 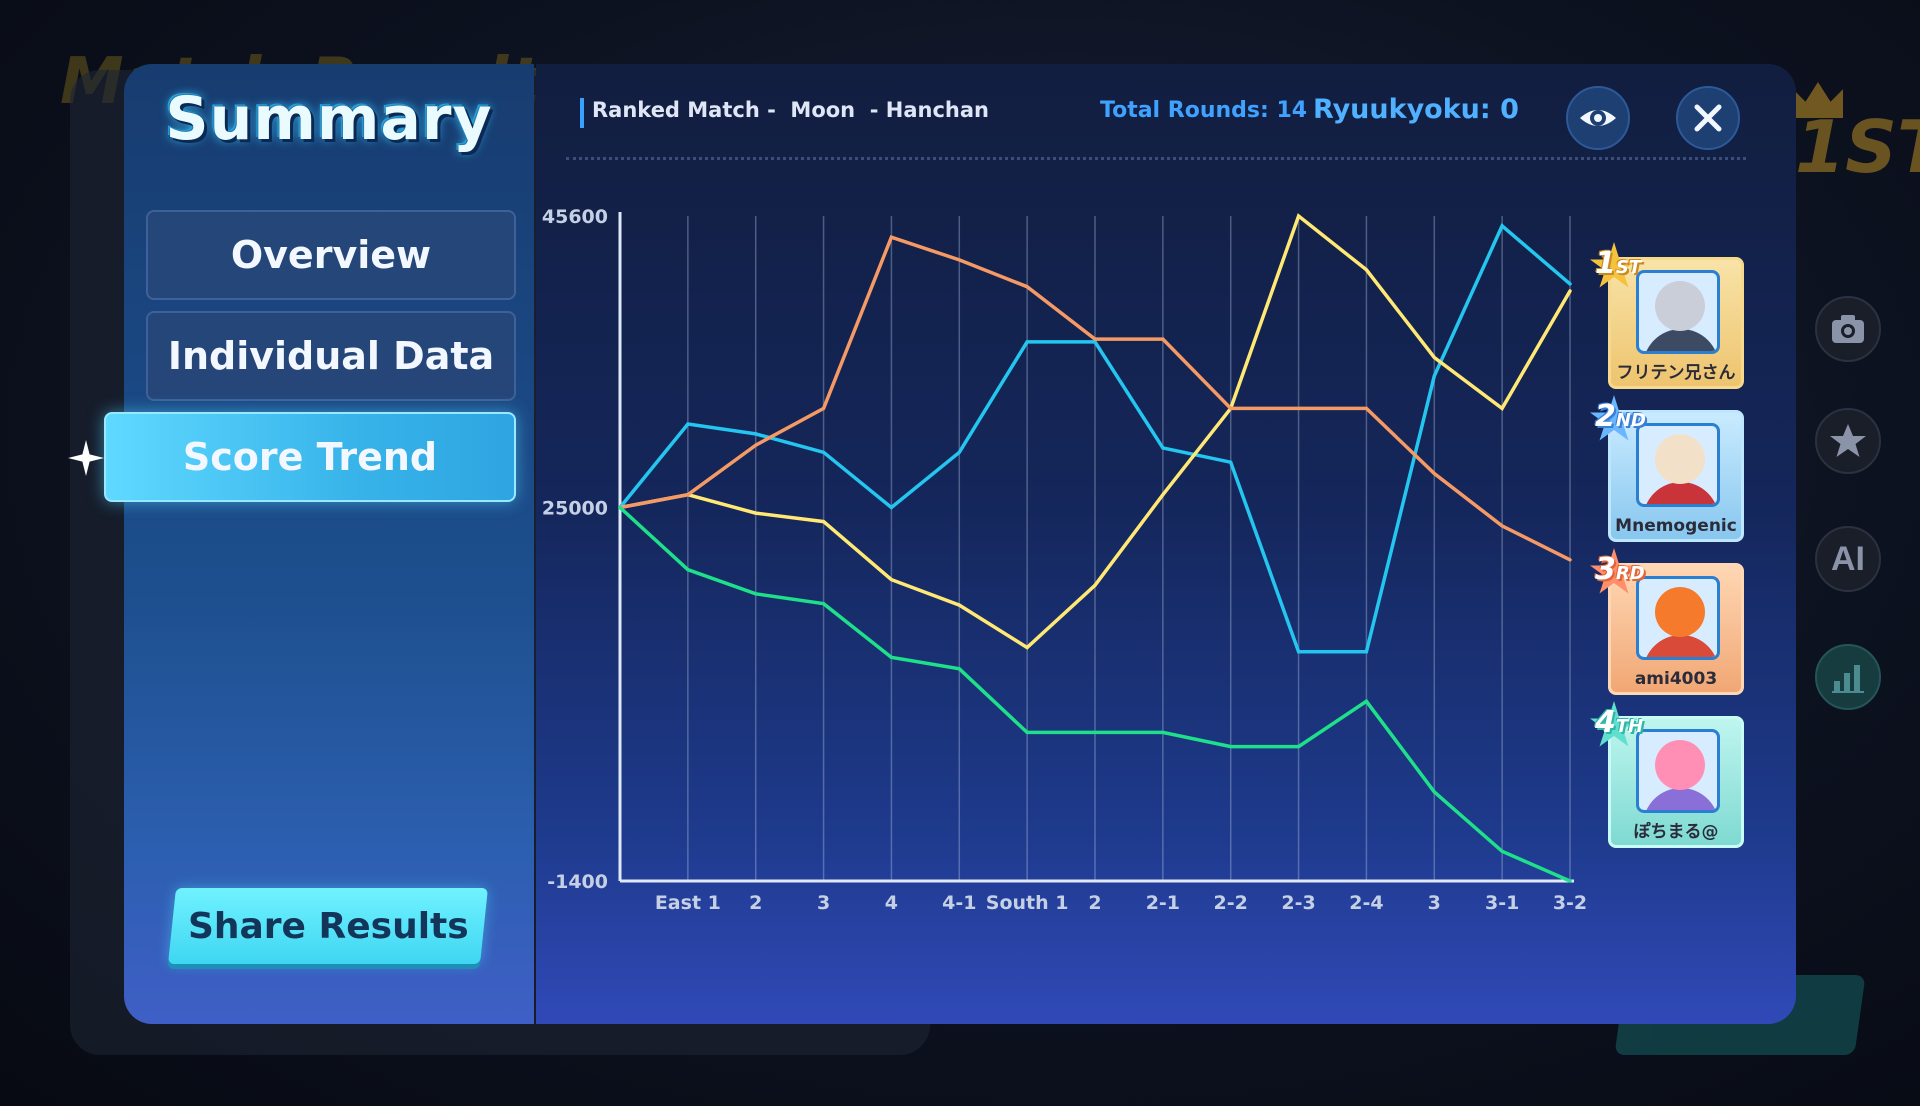 I want to click on rank-badge: 2ND, so click(x=1620, y=416).